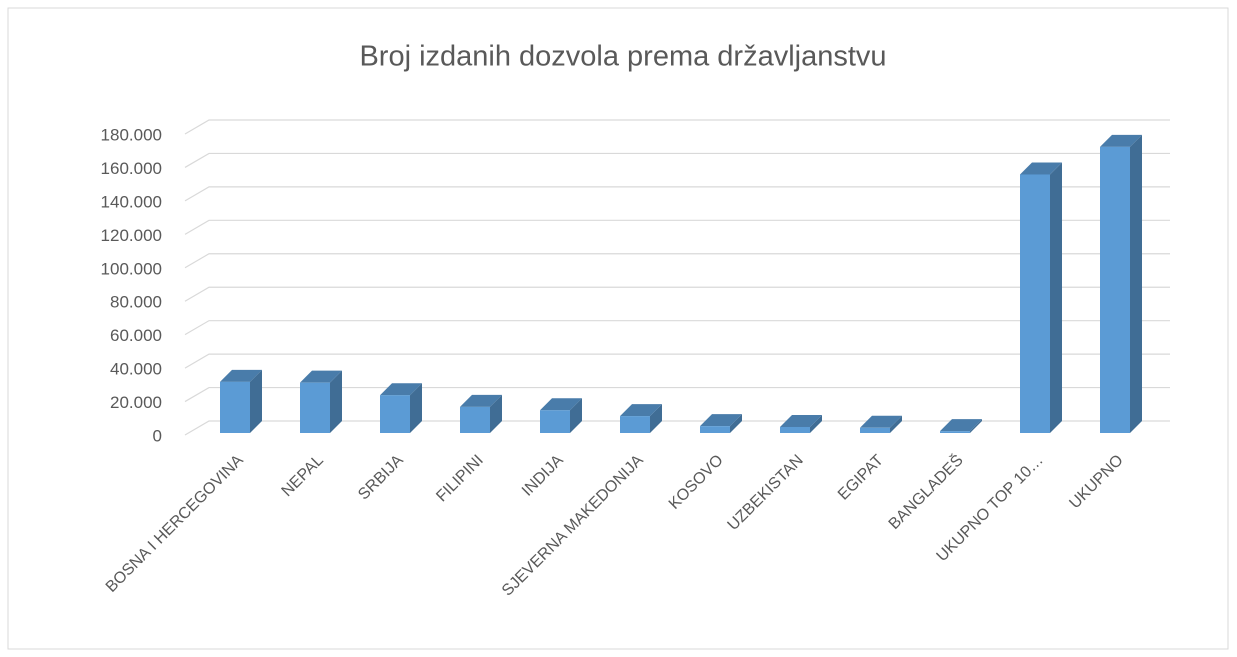  I want to click on y-tick-label: 140.000, so click(131, 201).